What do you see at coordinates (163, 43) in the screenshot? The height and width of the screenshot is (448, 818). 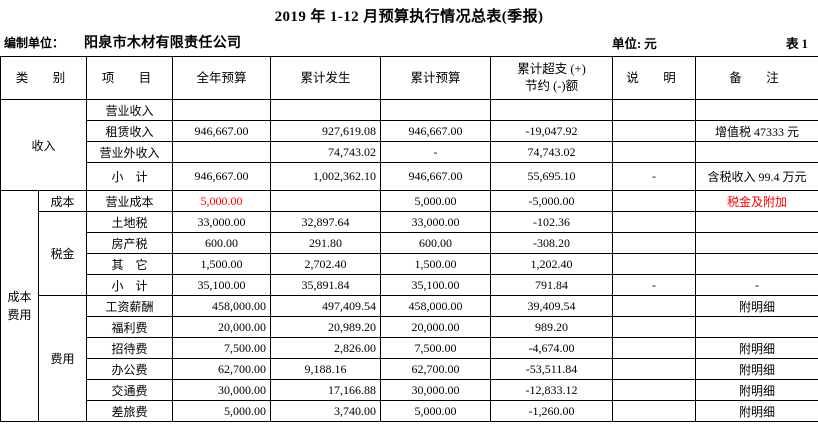 I see `company-name: 阳泉市木材有限责任公司` at bounding box center [163, 43].